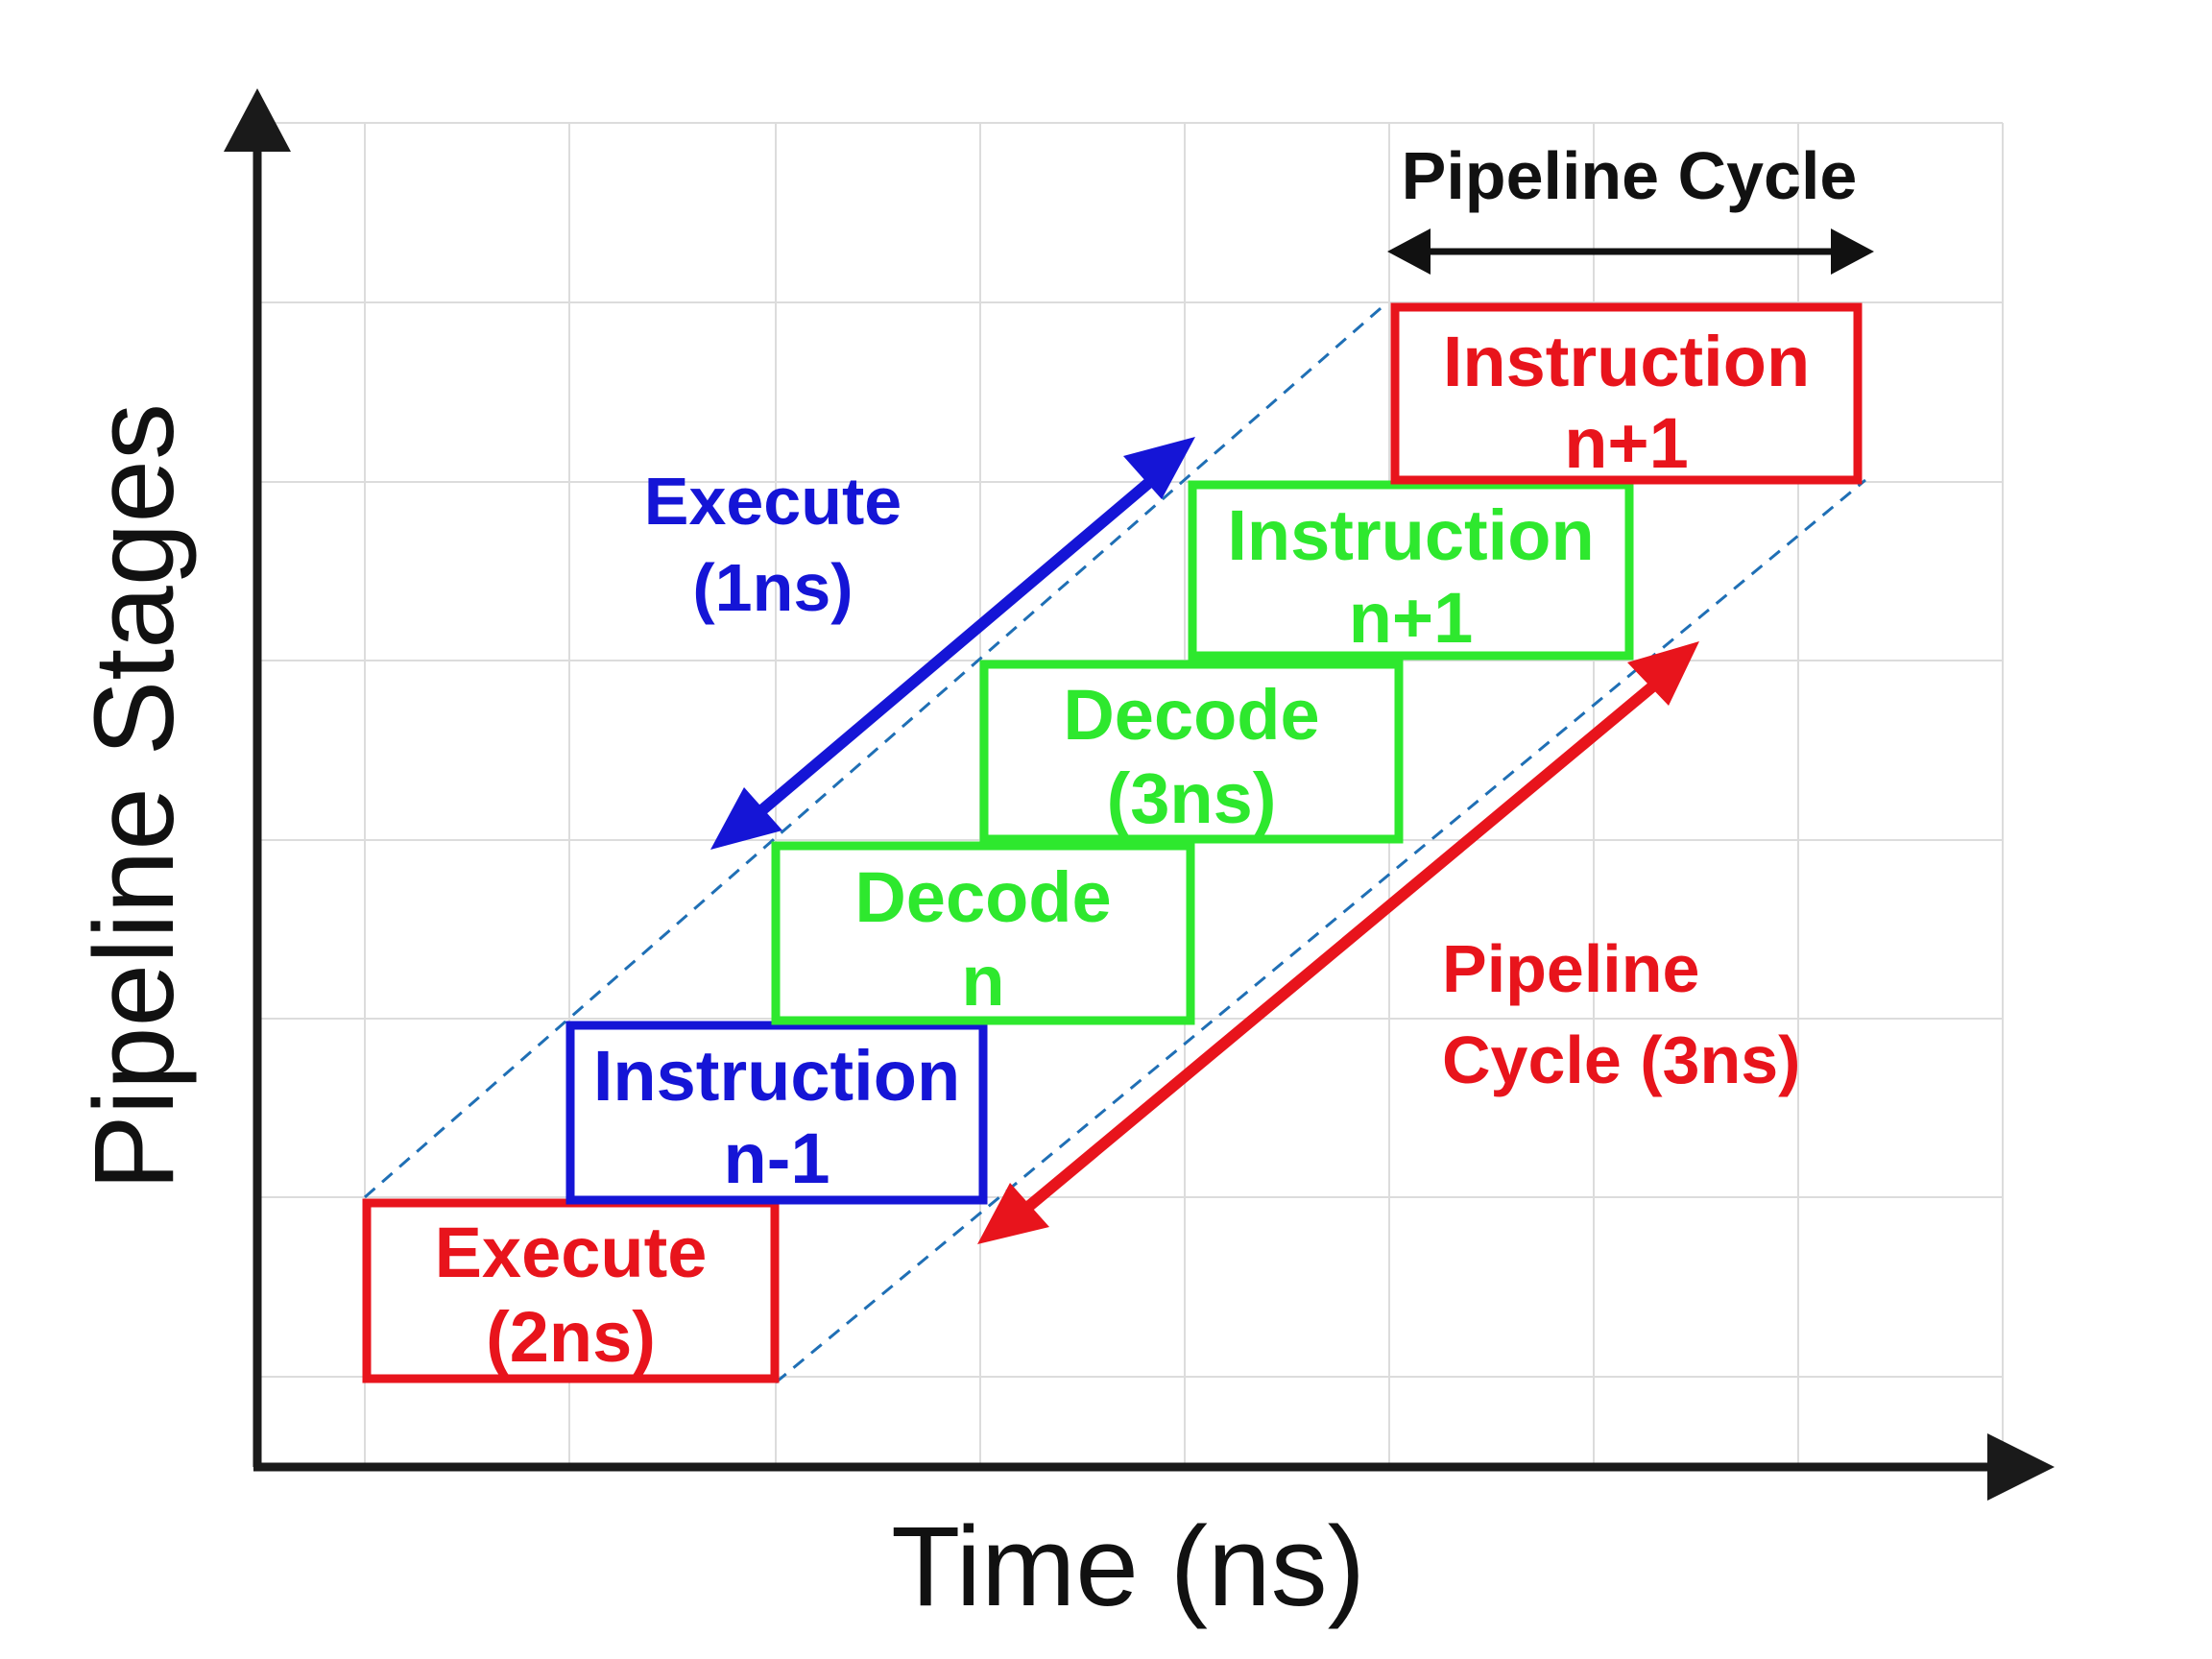 This screenshot has width=2212, height=1659. What do you see at coordinates (1409, 251) in the screenshot?
I see `top-cycle-arrowhead-left` at bounding box center [1409, 251].